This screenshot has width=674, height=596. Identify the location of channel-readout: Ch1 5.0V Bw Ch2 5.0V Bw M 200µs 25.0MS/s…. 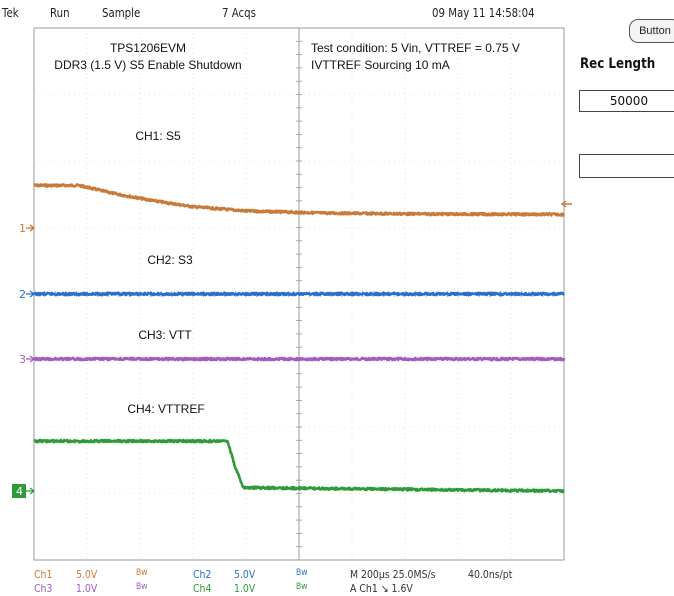
(337, 580).